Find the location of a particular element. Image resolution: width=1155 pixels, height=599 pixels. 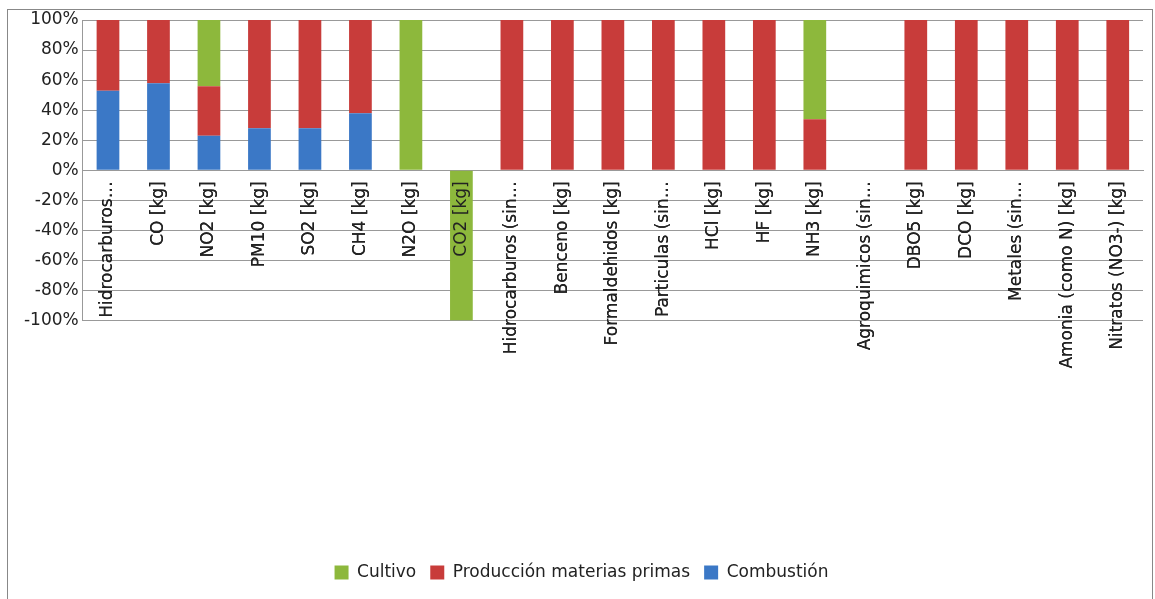

legend-label: Cultivo is located at coordinates (387, 570).